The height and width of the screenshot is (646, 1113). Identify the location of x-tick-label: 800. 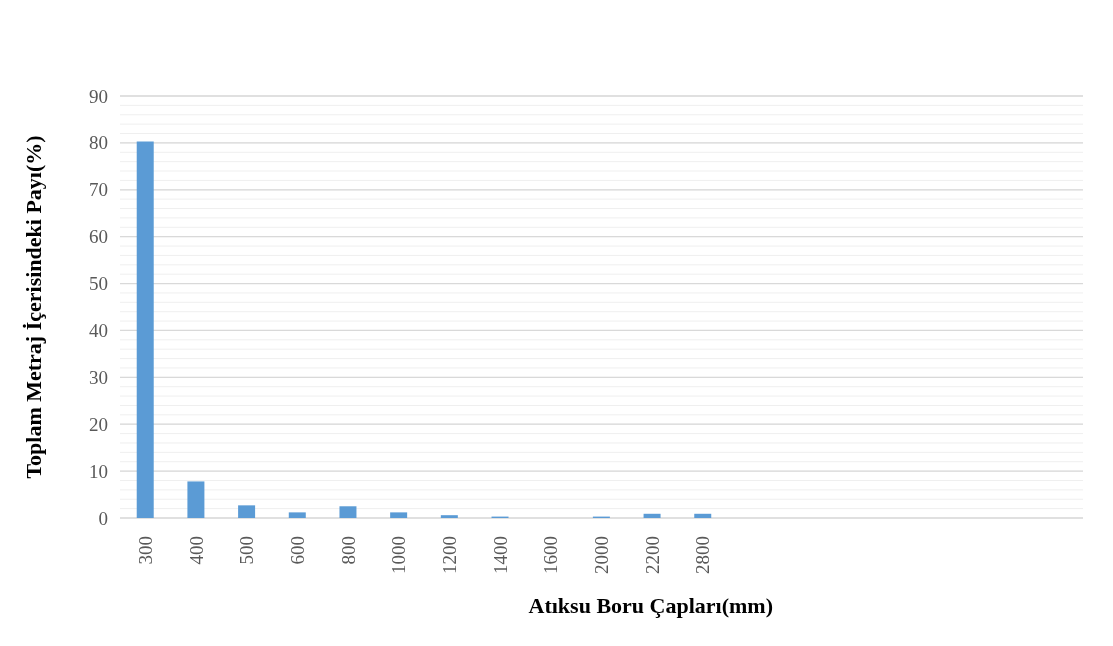
(348, 550).